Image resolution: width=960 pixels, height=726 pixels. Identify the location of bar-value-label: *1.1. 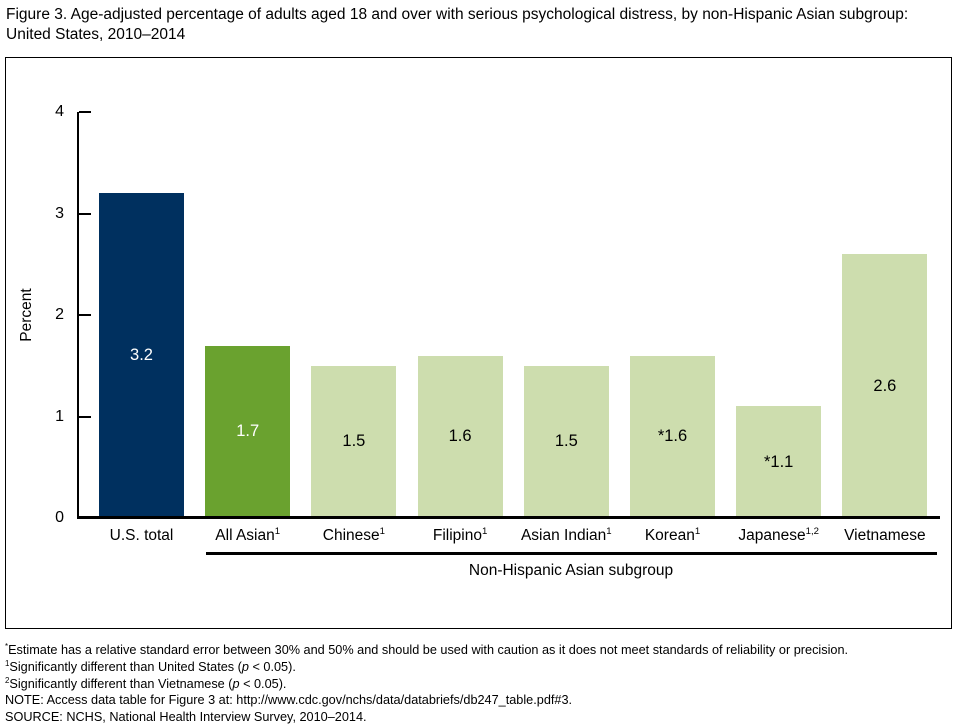
(779, 461).